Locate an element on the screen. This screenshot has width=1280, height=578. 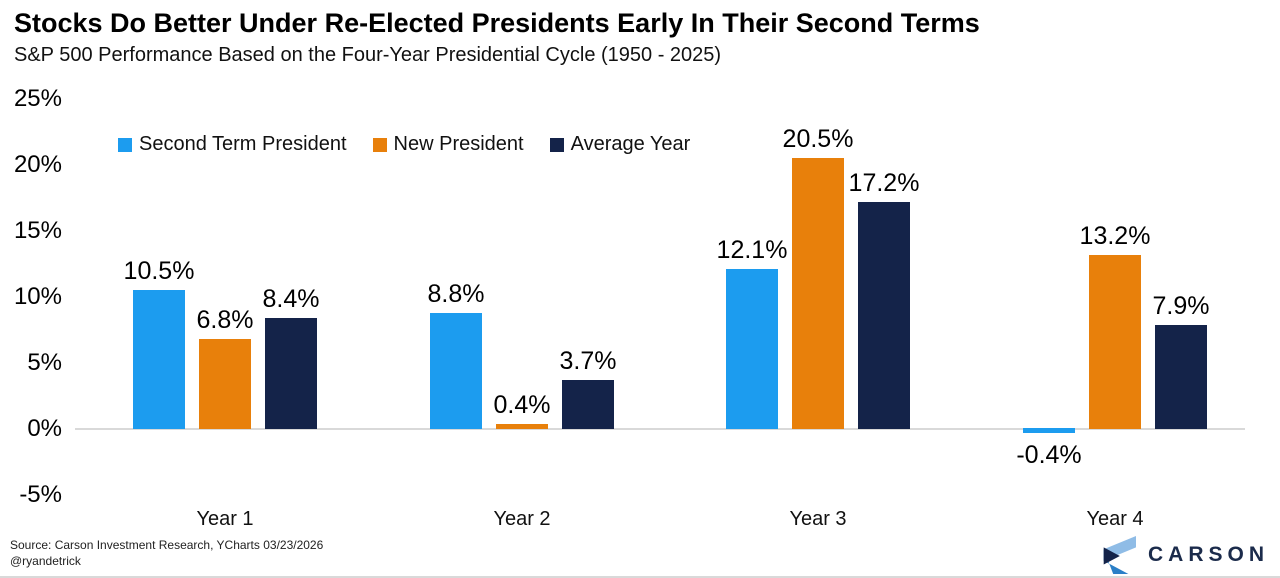
legend-item: New President is located at coordinates (448, 144).